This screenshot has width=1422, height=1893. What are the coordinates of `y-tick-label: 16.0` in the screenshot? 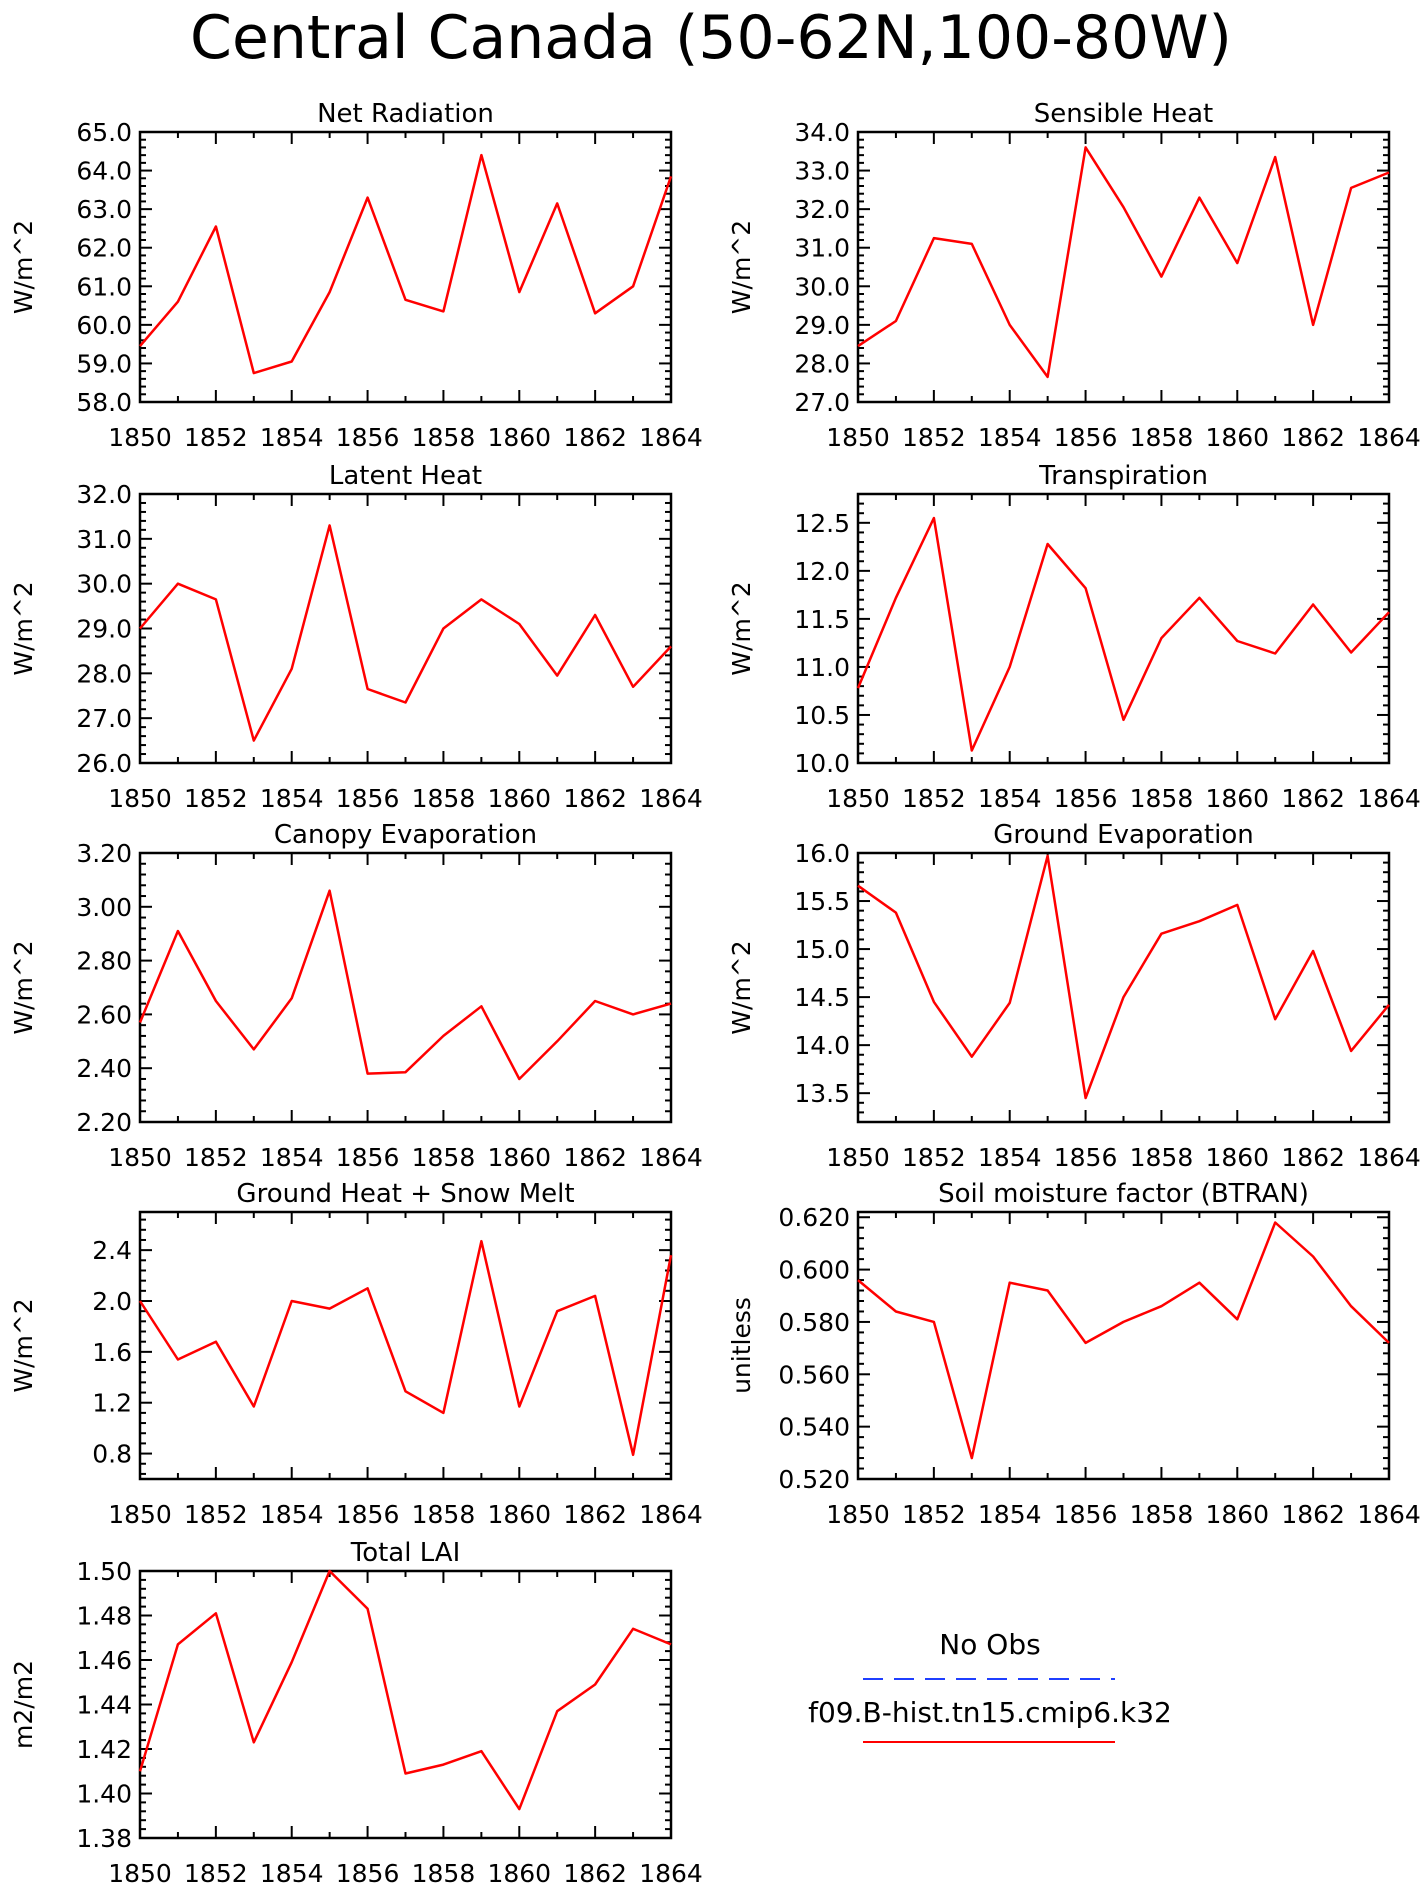 It's located at (822, 853).